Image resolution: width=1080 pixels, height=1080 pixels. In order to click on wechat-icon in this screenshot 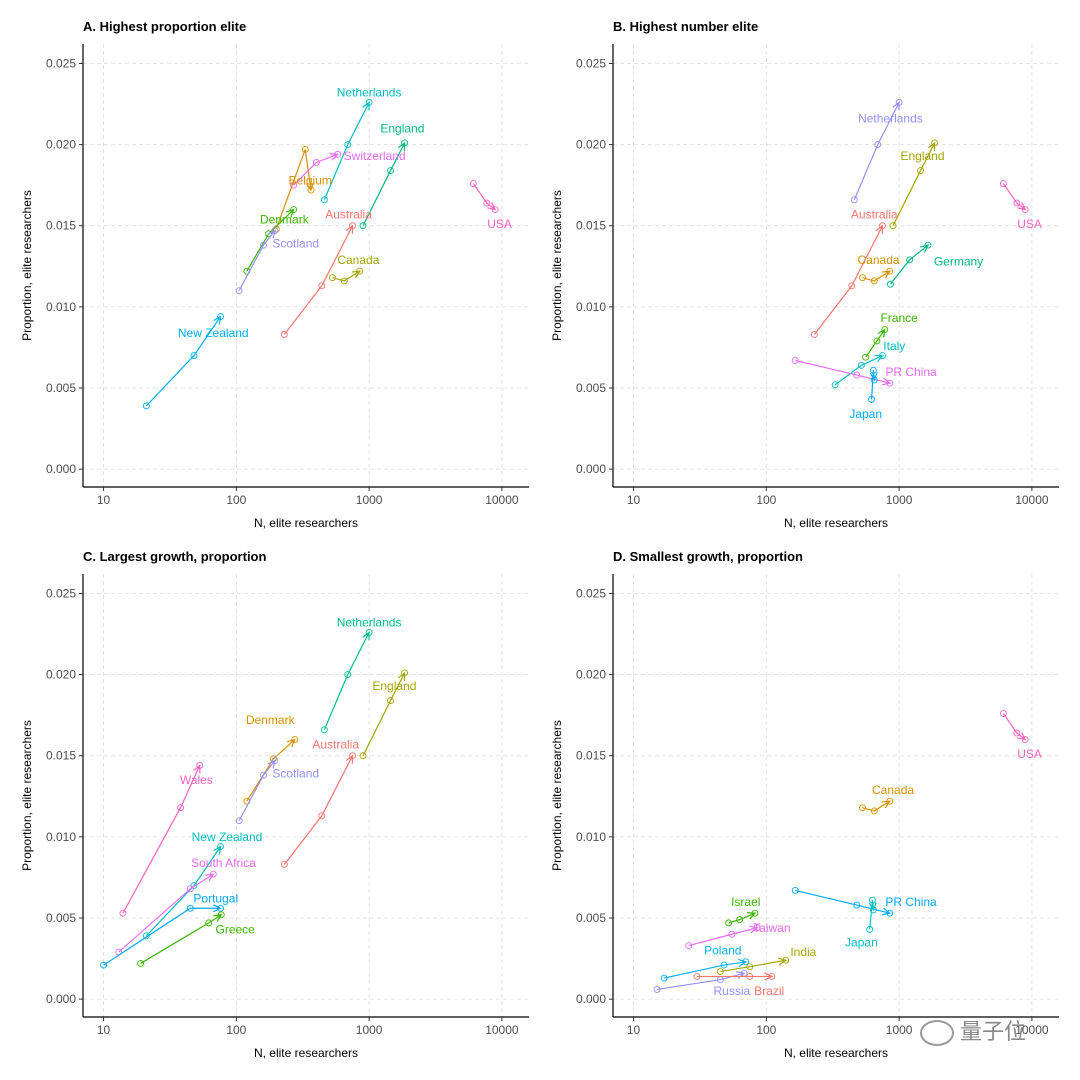, I will do `click(937, 1033)`.